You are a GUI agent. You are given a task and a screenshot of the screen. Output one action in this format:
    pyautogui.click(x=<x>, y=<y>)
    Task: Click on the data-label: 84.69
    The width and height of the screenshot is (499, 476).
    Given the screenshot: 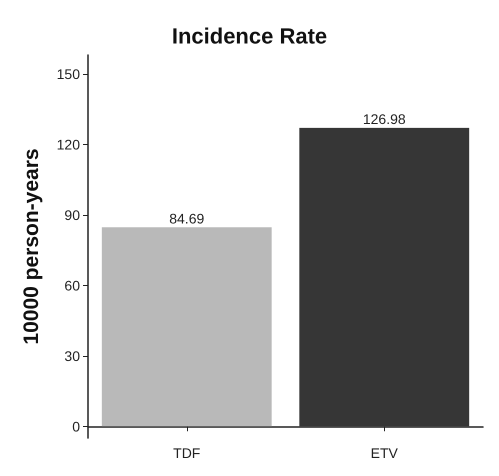 What is the action you would take?
    pyautogui.click(x=186, y=218)
    